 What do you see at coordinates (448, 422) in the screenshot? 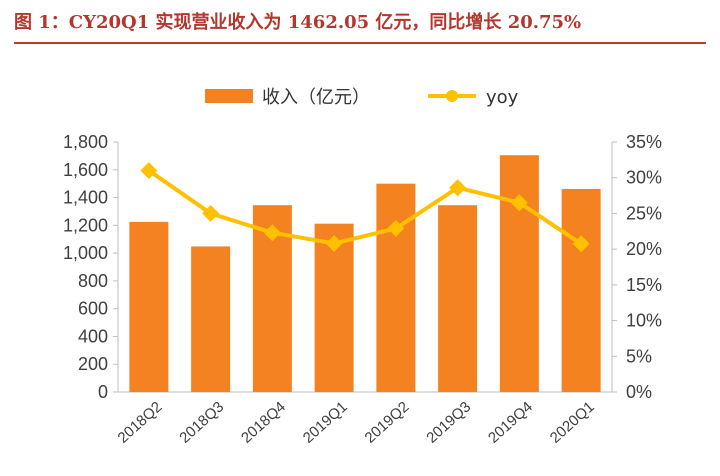
I see `x-tick-label: 2019Q3` at bounding box center [448, 422].